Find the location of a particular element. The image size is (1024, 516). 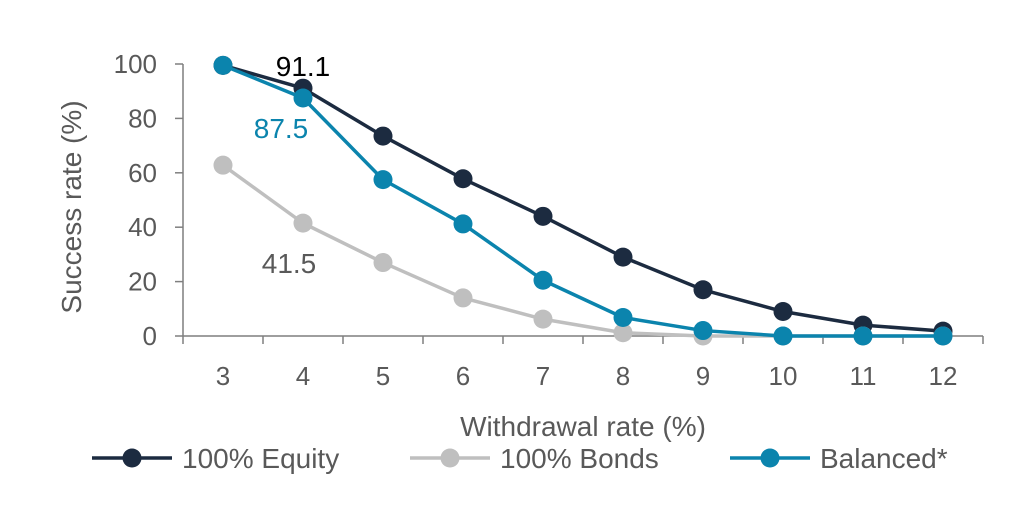

legend: 100% Equity 100% Bonds Balanced* is located at coordinates (520, 458).